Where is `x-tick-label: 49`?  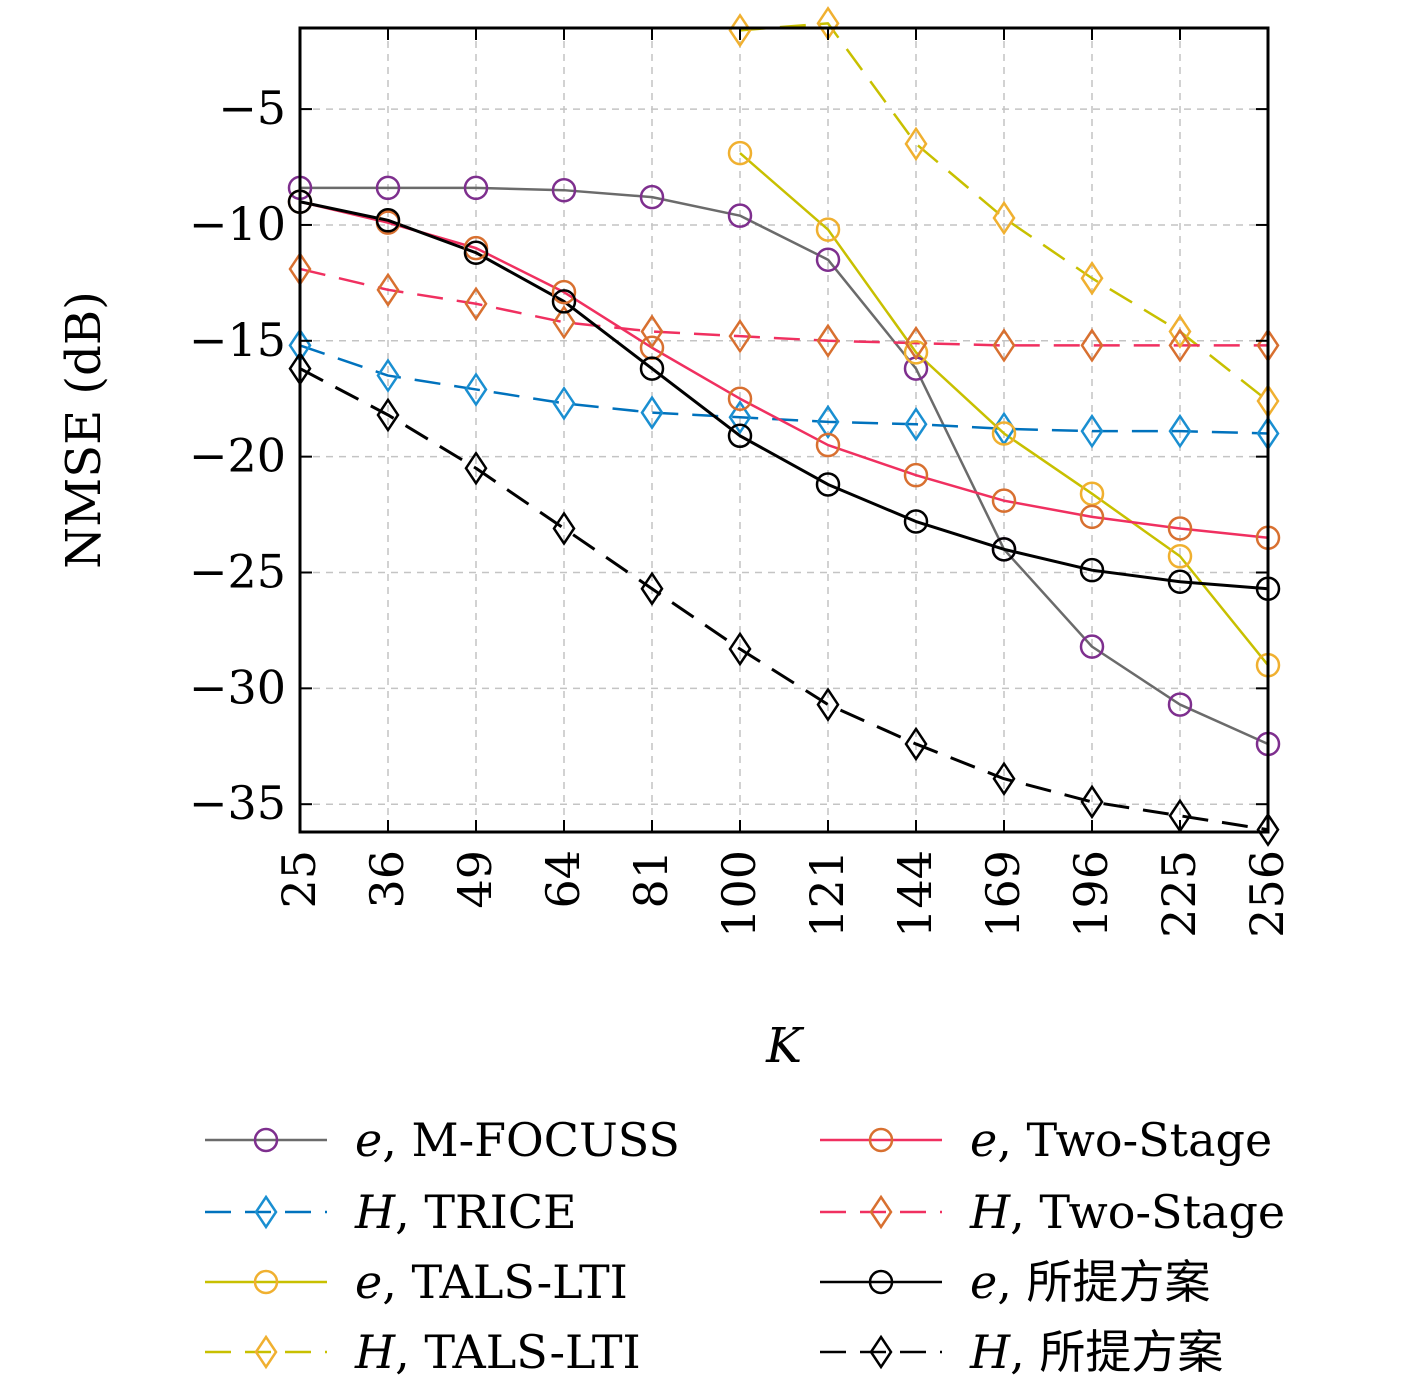 x-tick-label: 49 is located at coordinates (475, 879).